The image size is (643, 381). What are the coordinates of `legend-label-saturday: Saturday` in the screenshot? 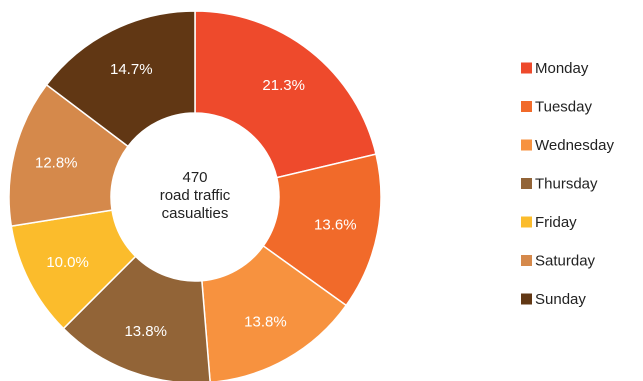 It's located at (565, 261).